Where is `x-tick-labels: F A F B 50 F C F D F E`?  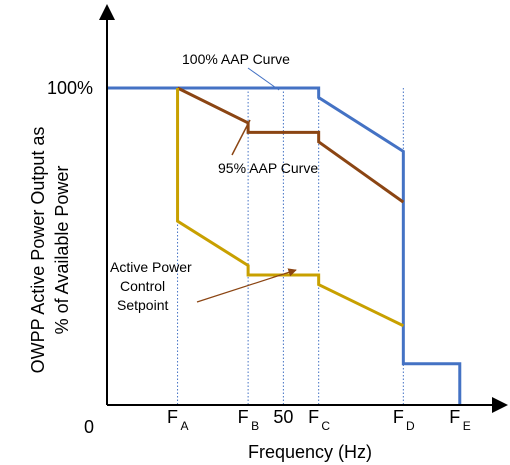
x-tick-labels: F A F B 50 F C F D F E is located at coordinates (319, 420).